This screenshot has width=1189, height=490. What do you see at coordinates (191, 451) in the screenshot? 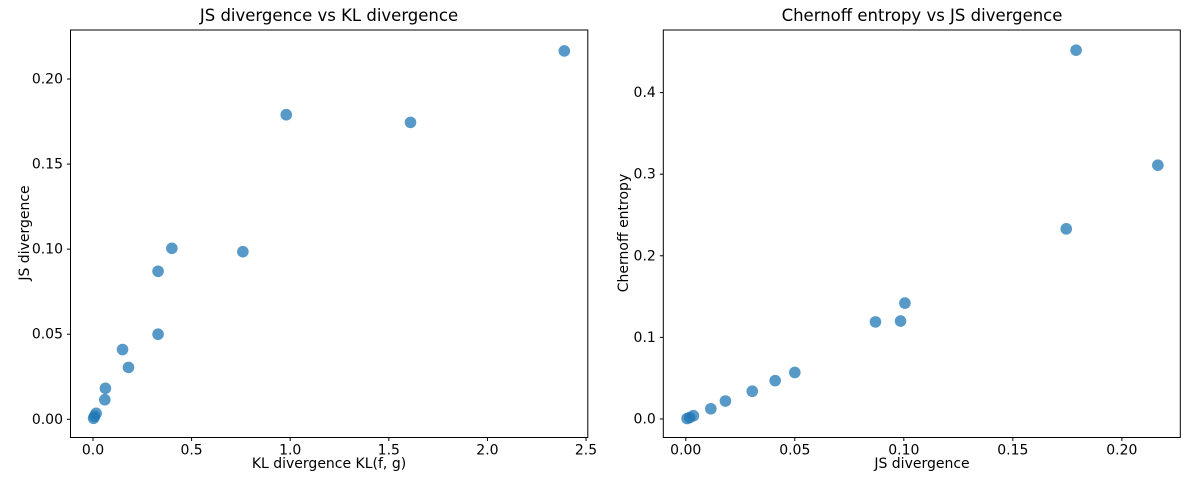
I see `x-tick-label: 0.5` at bounding box center [191, 451].